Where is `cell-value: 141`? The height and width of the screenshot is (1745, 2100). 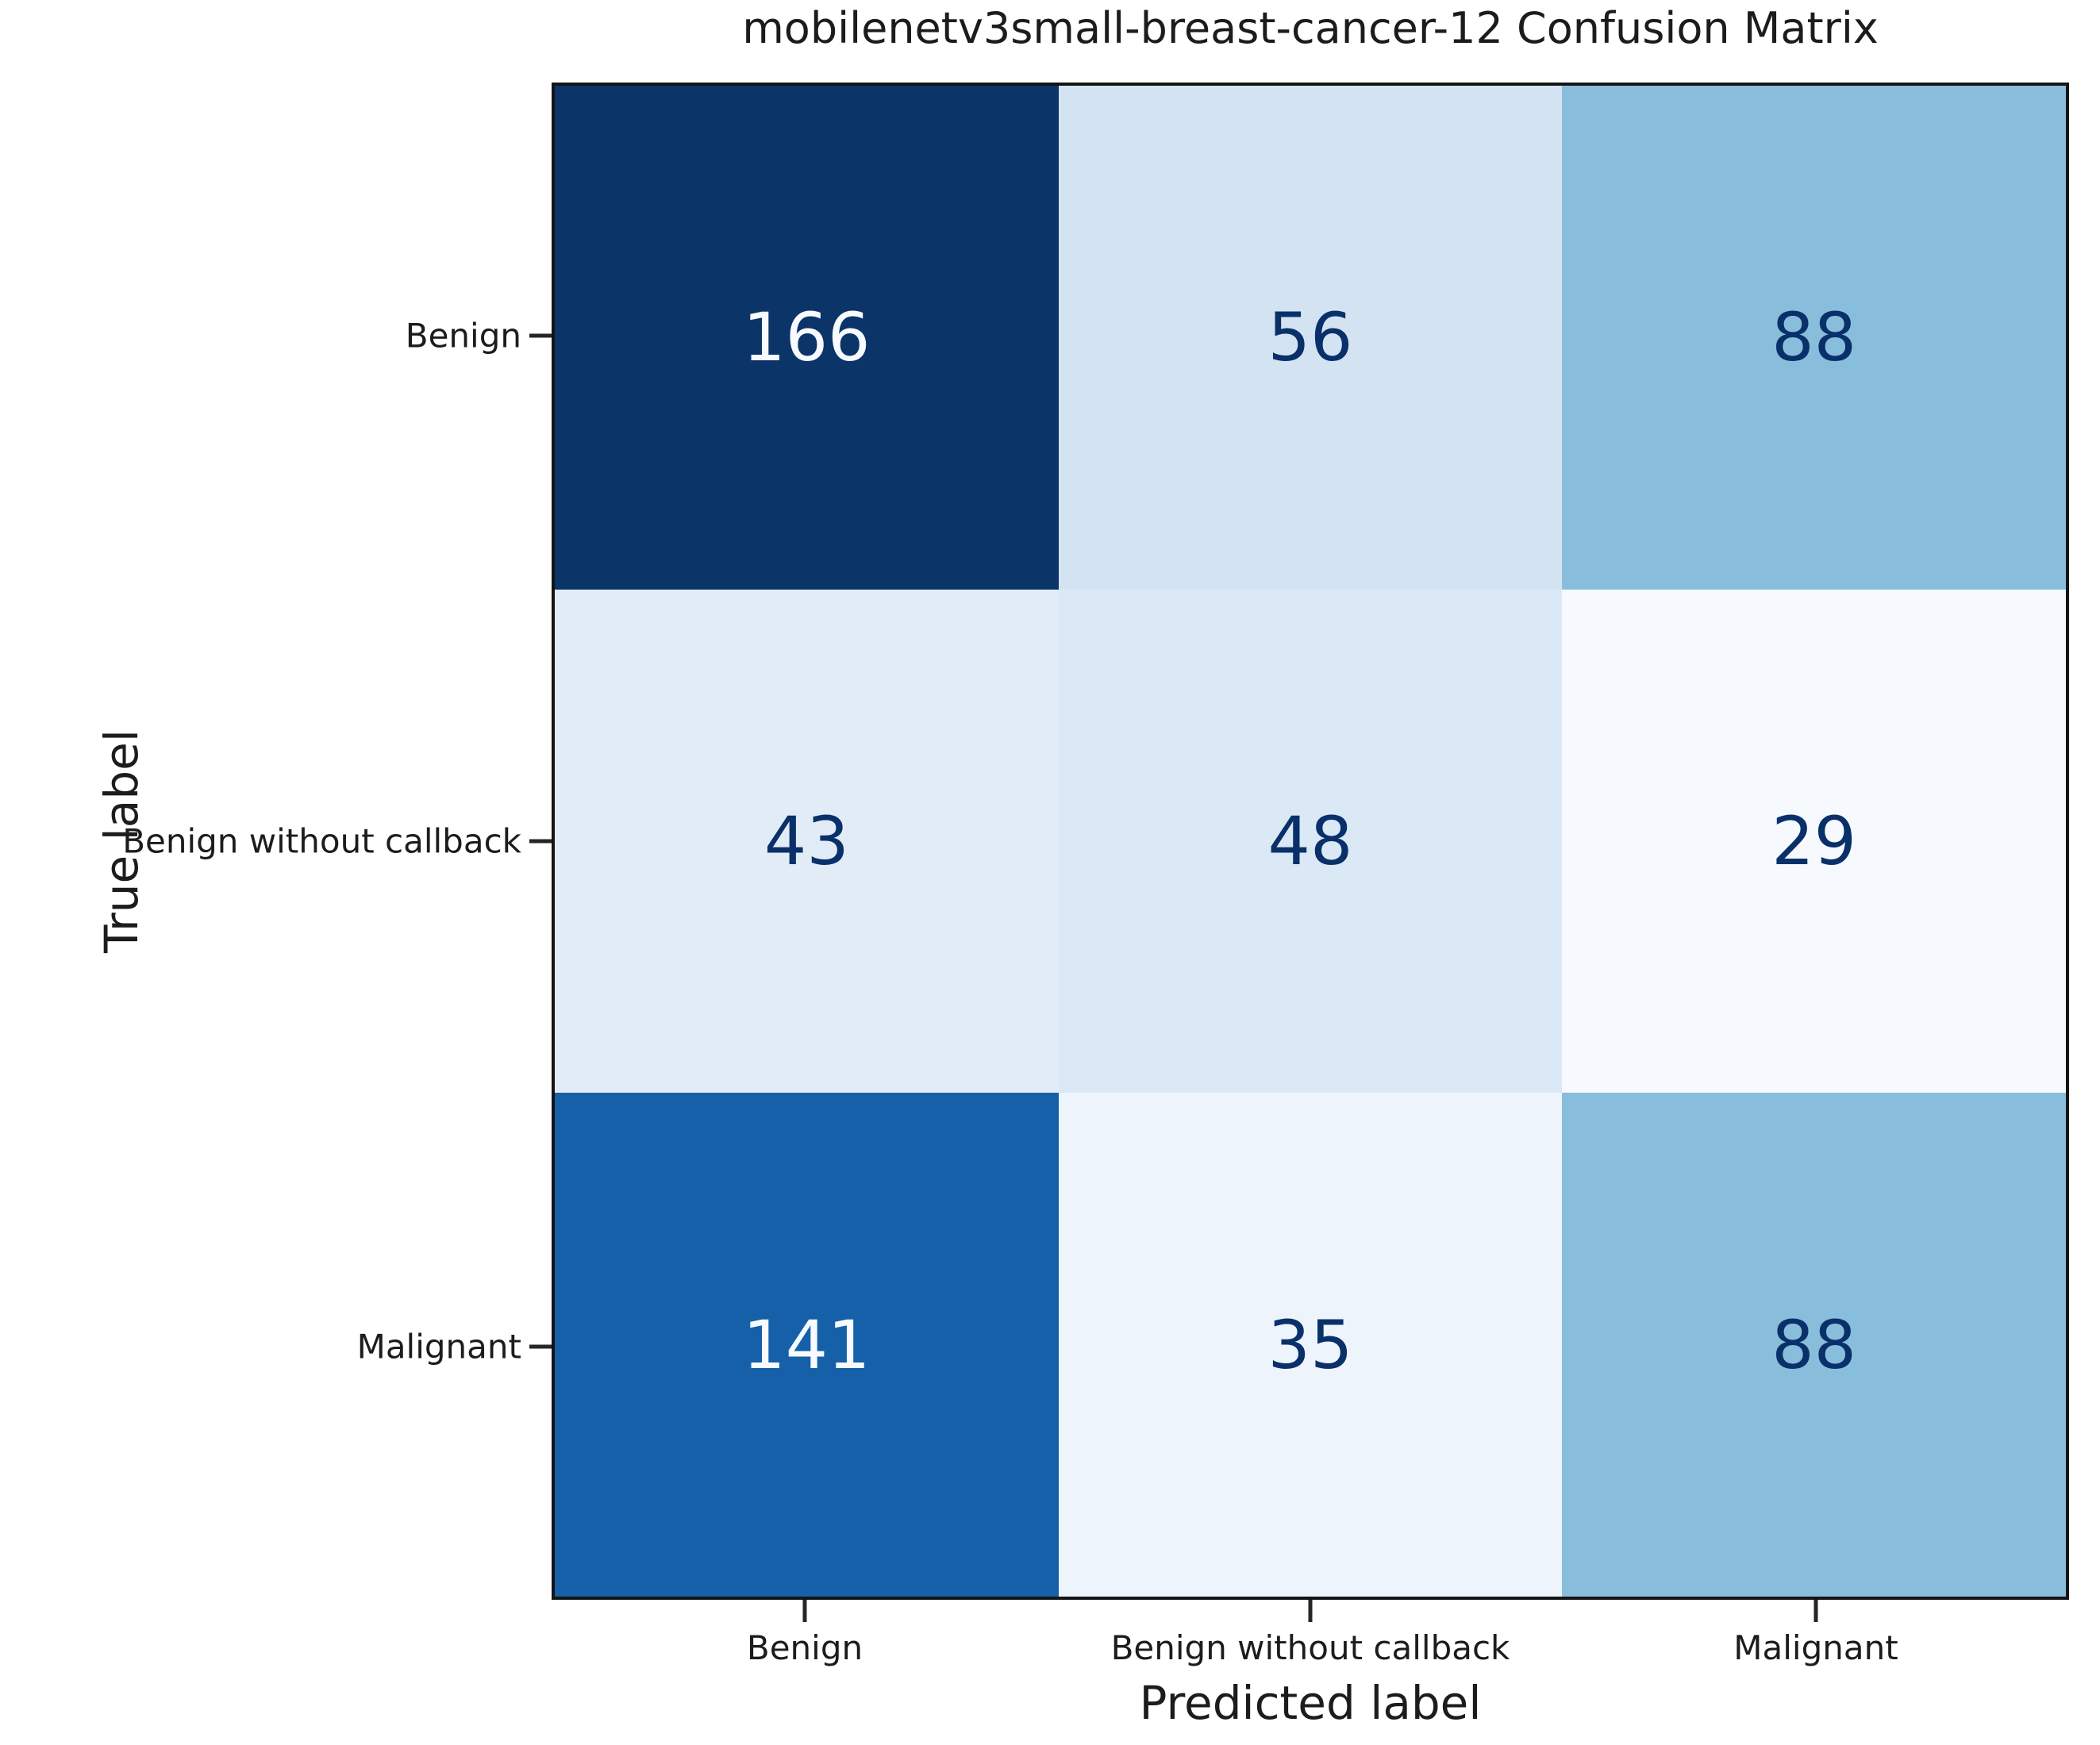 cell-value: 141 is located at coordinates (807, 1344).